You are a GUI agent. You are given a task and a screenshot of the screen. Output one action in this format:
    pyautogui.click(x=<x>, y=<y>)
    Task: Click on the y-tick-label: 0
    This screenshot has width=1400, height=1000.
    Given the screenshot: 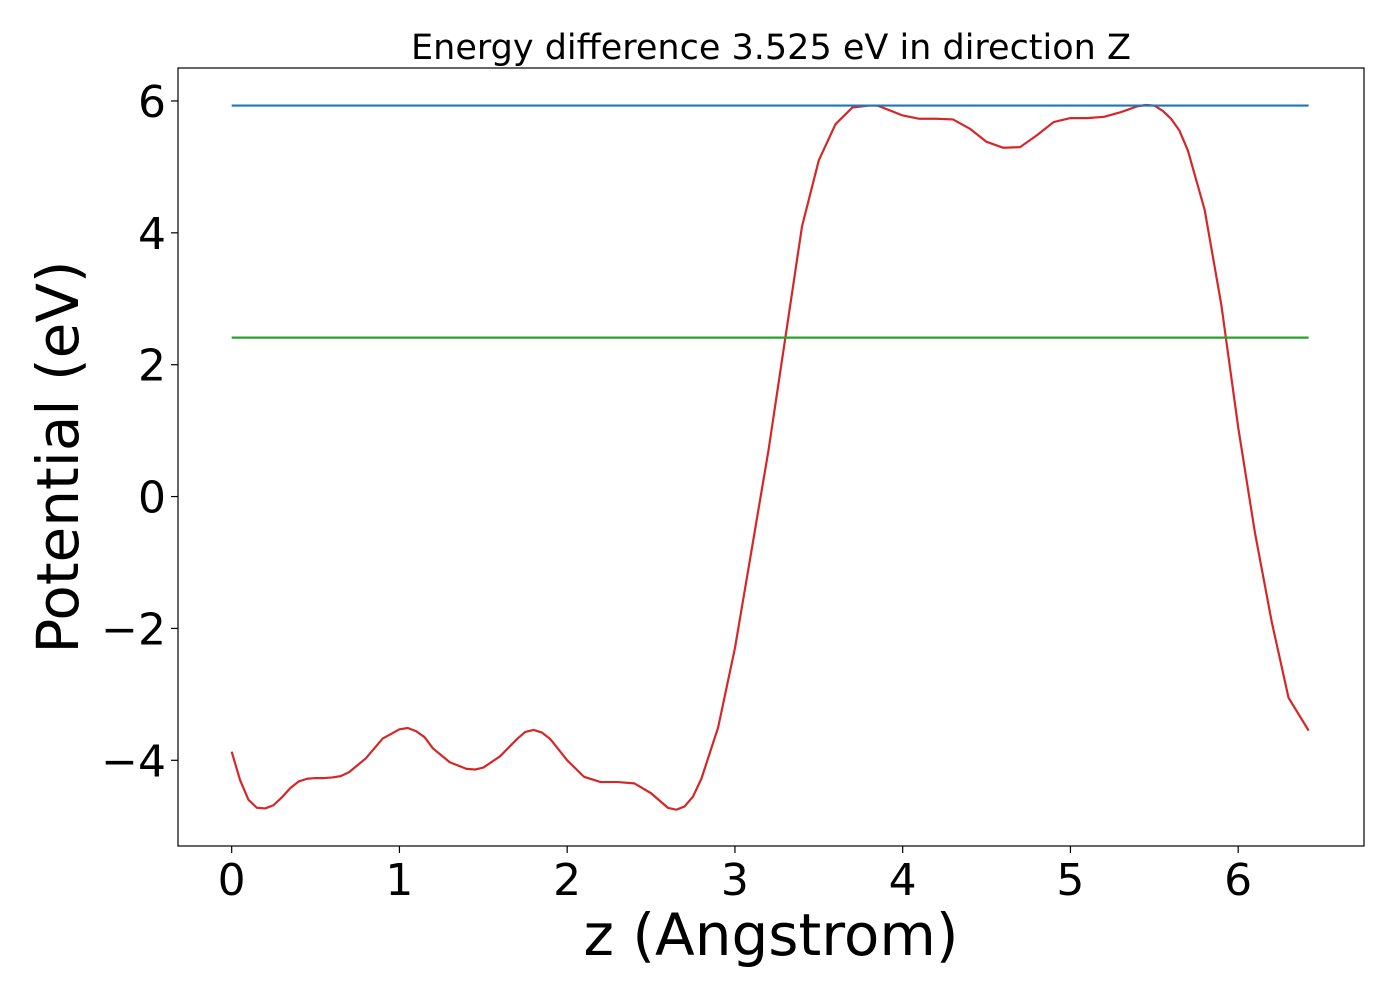 What is the action you would take?
    pyautogui.click(x=152, y=498)
    